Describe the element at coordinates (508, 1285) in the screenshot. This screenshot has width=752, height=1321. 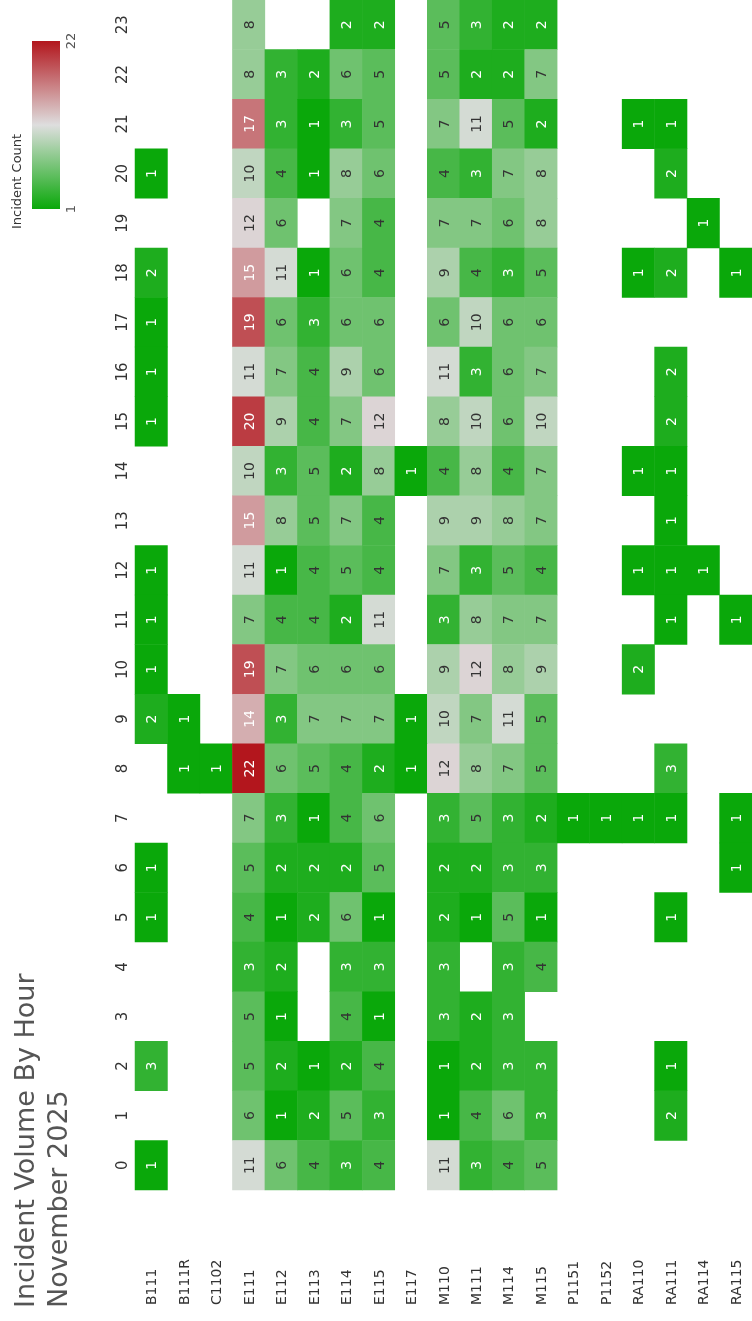
I see `x-tick-label: M114` at that location.